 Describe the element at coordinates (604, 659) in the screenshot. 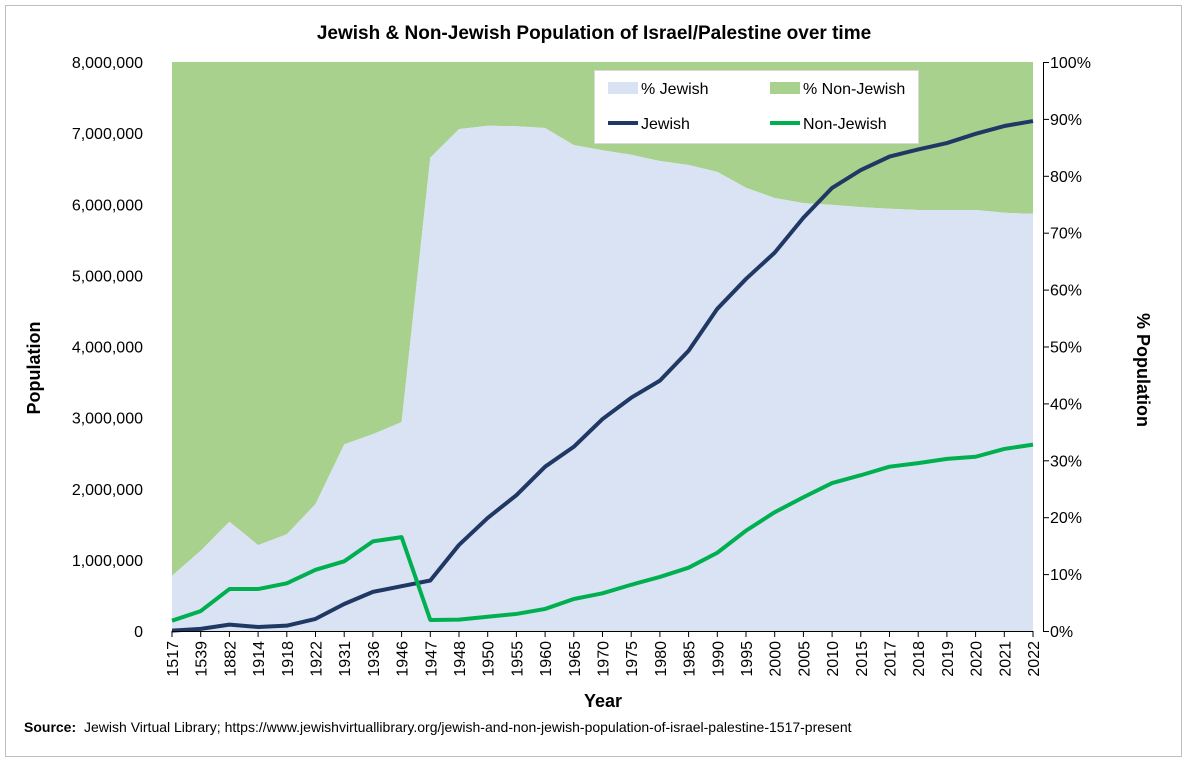

I see `x-tick-label: 1970` at that location.